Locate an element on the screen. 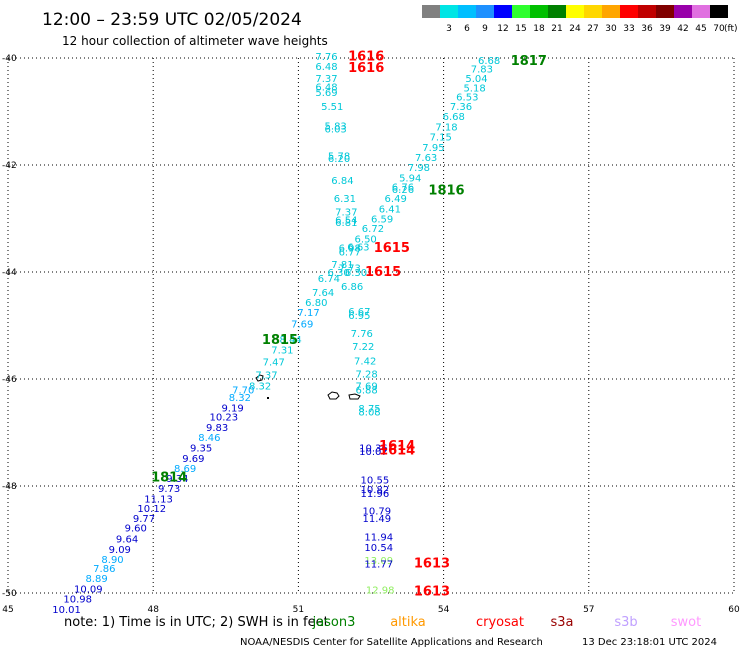 The width and height of the screenshot is (740, 650). wave-height-label: 7.36 is located at coordinates (461, 107).